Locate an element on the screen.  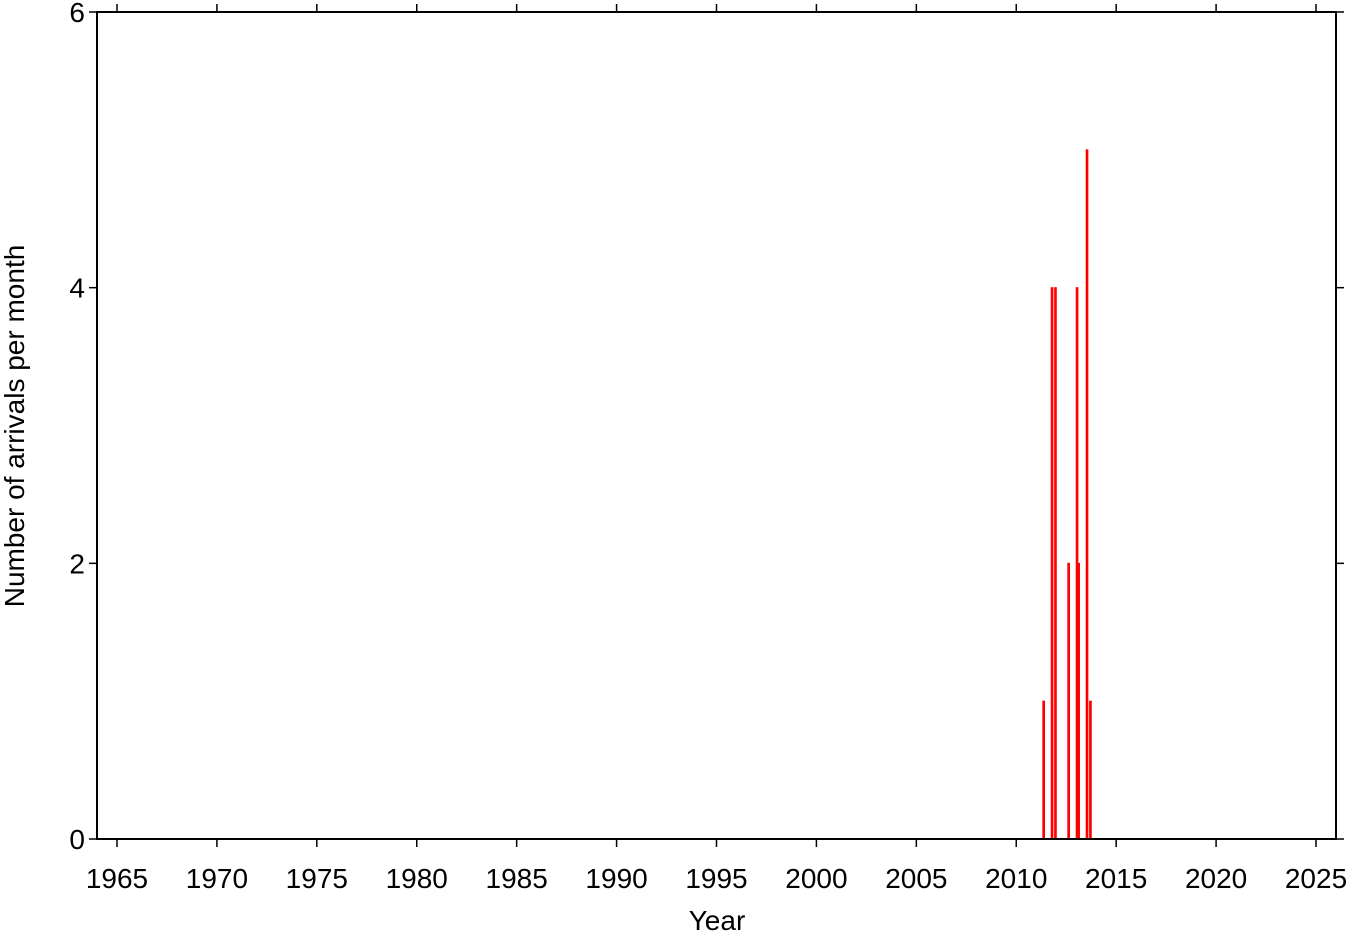
y-tick-label: 2 is located at coordinates (77, 563).